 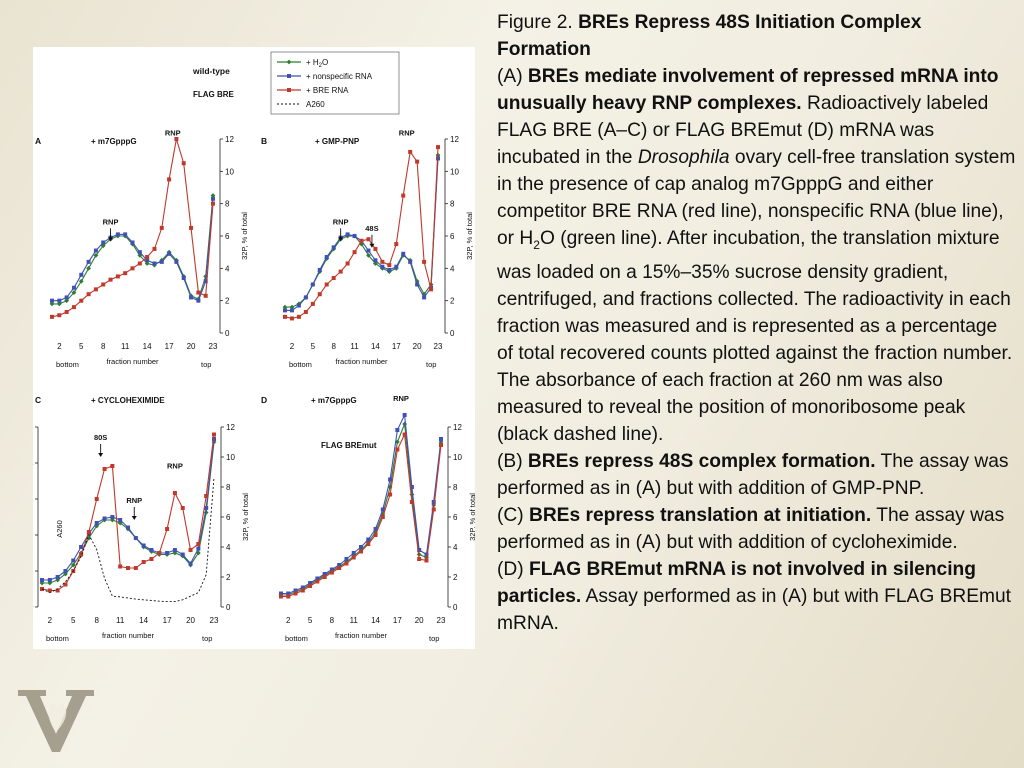 I want to click on x-tick-label: 5, so click(x=81, y=346).